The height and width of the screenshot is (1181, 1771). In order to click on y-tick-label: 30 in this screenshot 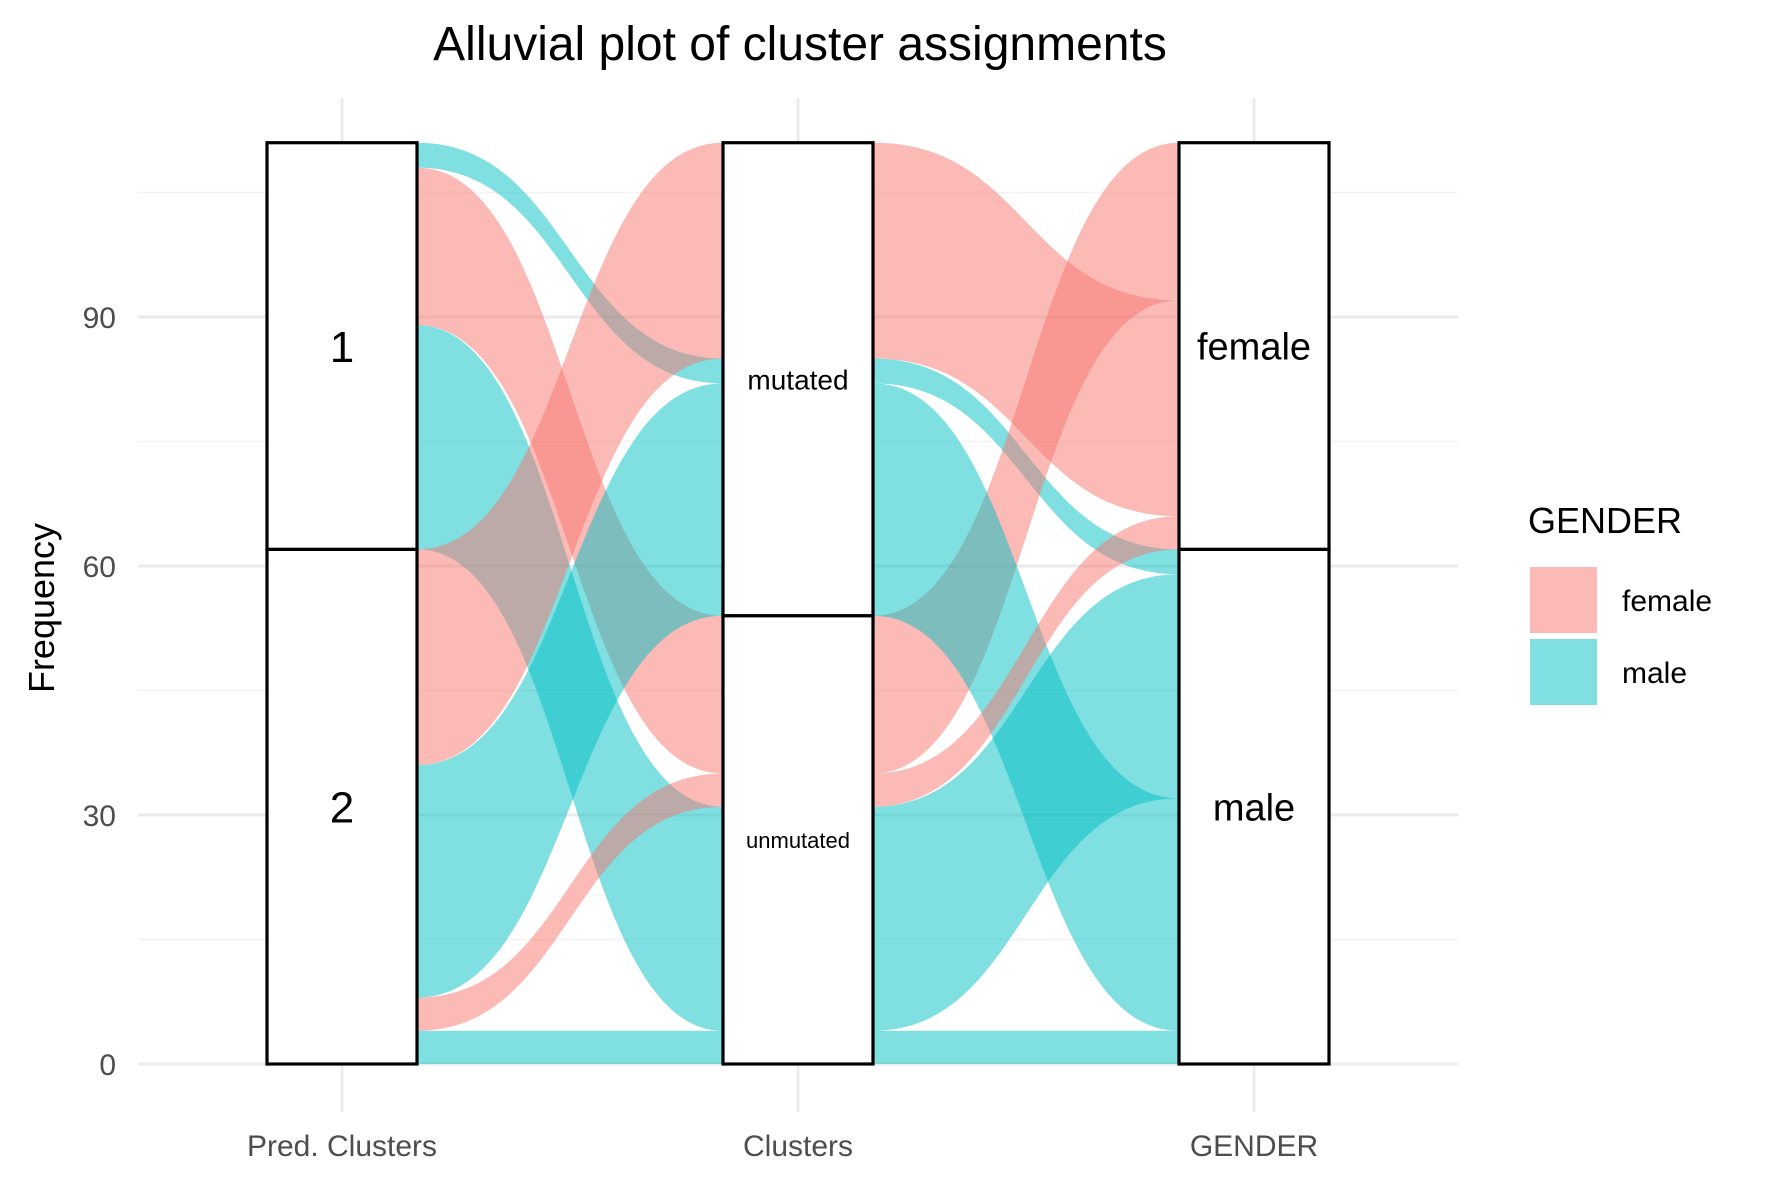, I will do `click(99, 816)`.